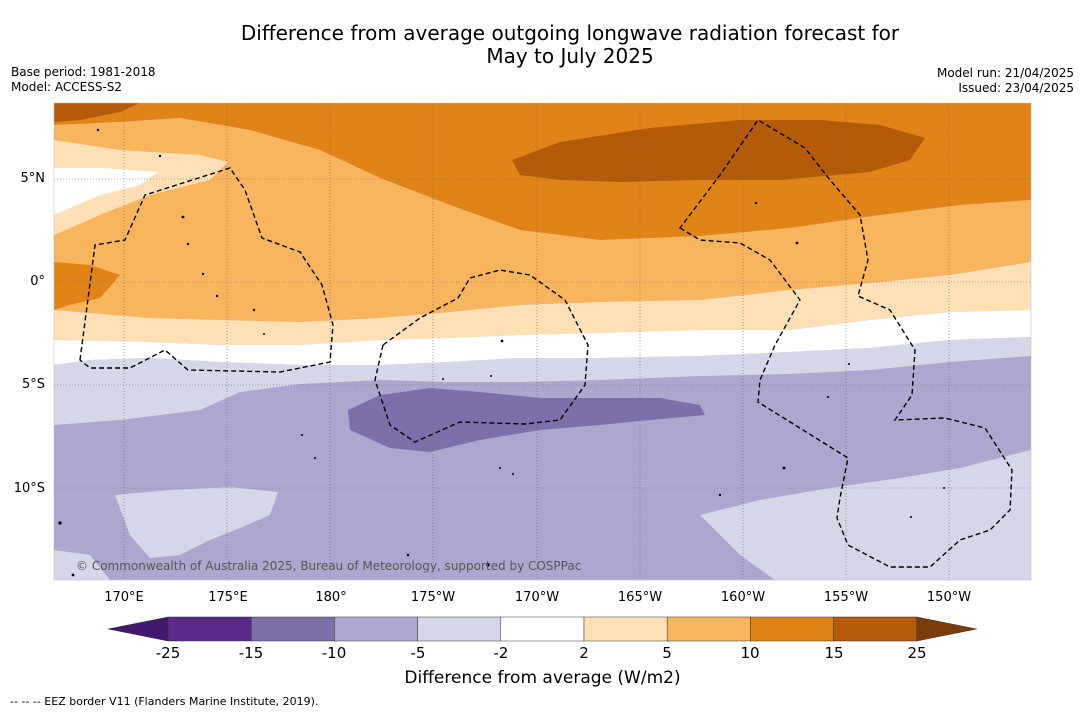  I want to click on eez-phoenix, so click(481, 356).